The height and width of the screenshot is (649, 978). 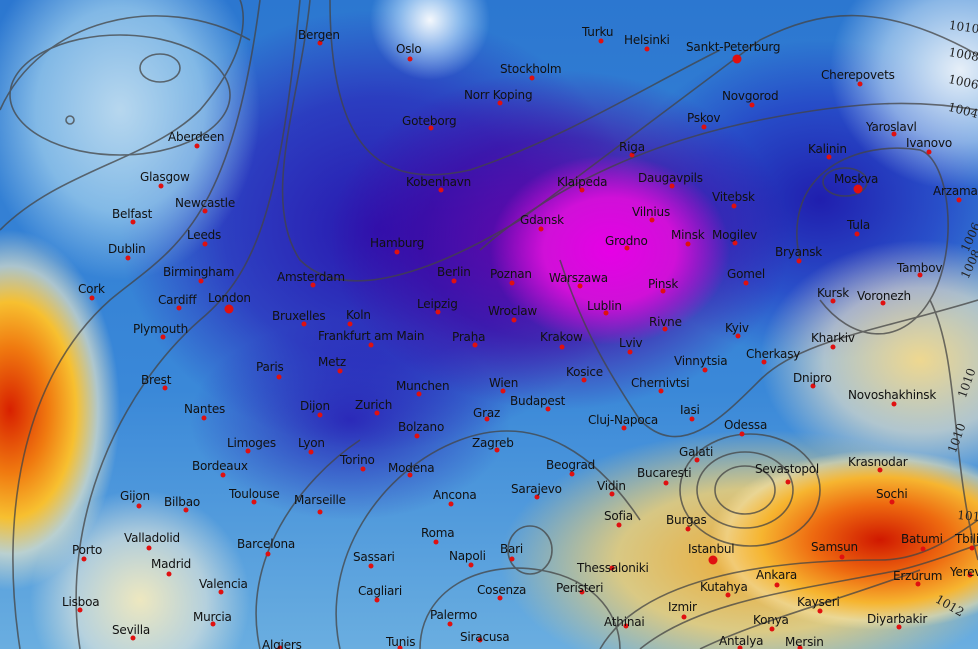 I want to click on city-label: Cherkasy, so click(x=773, y=354).